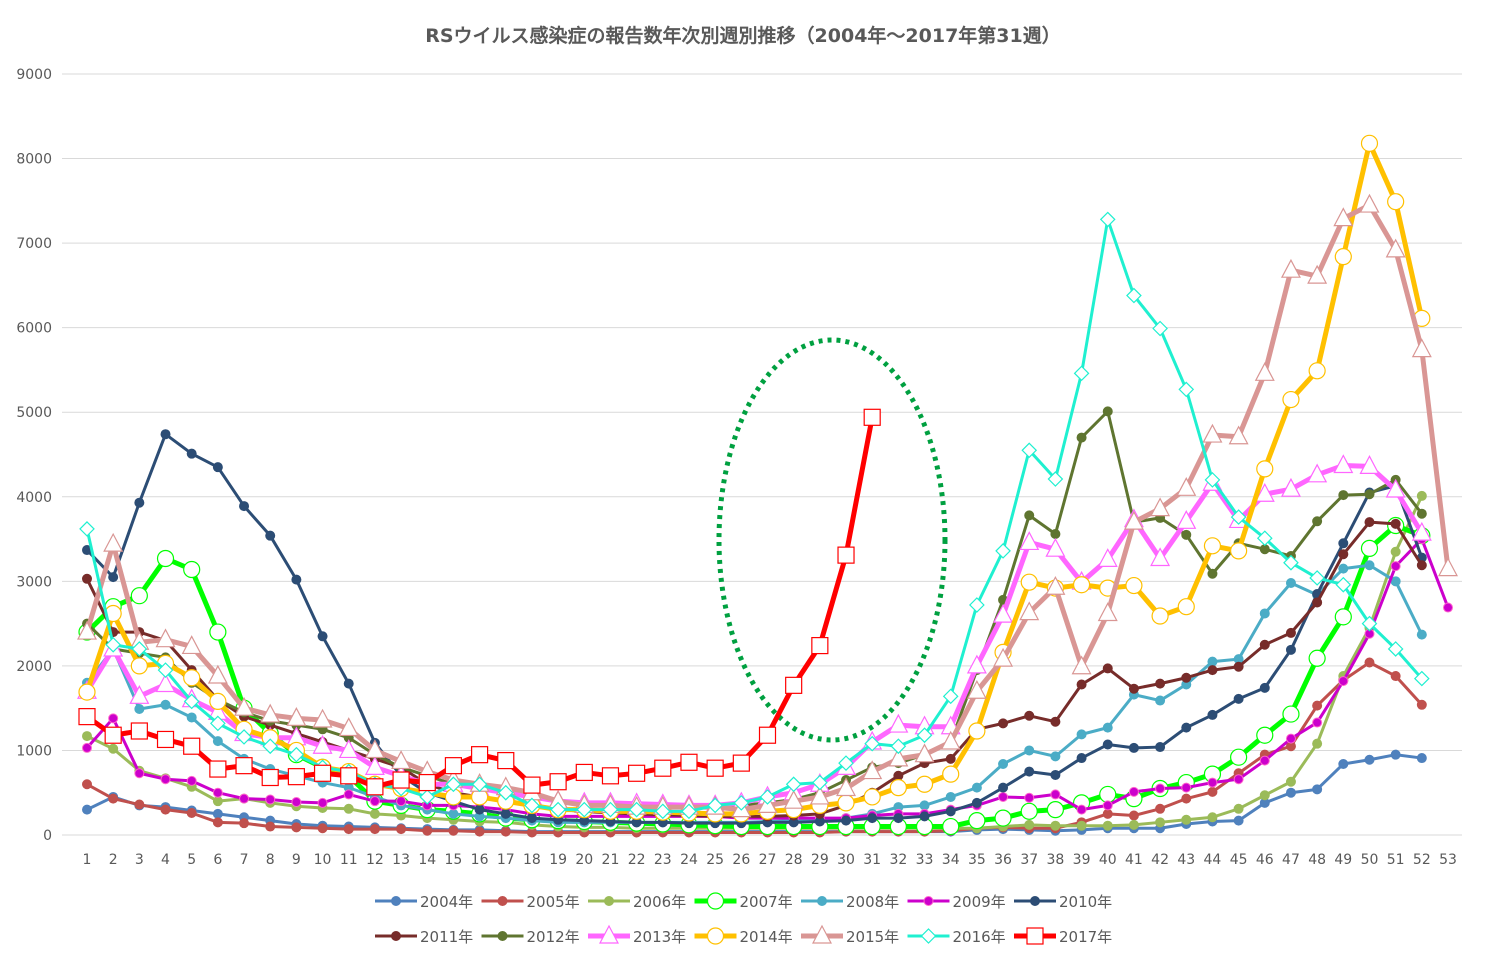 Image resolution: width=1486 pixels, height=969 pixels. What do you see at coordinates (34, 244) in the screenshot?
I see `y-tick-label: 7000` at bounding box center [34, 244].